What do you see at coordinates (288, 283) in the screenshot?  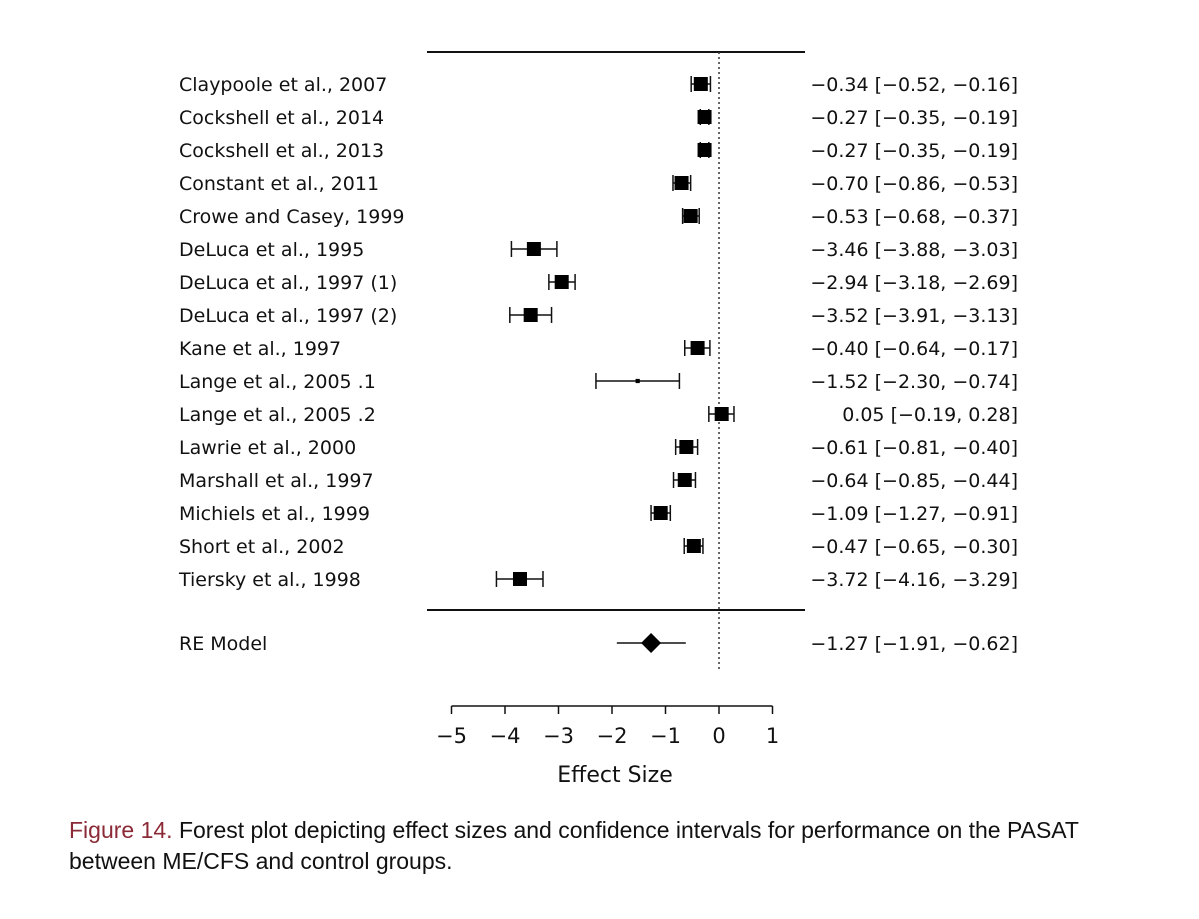 I see `study-label: DeLuca et al., 1997 (1)` at bounding box center [288, 283].